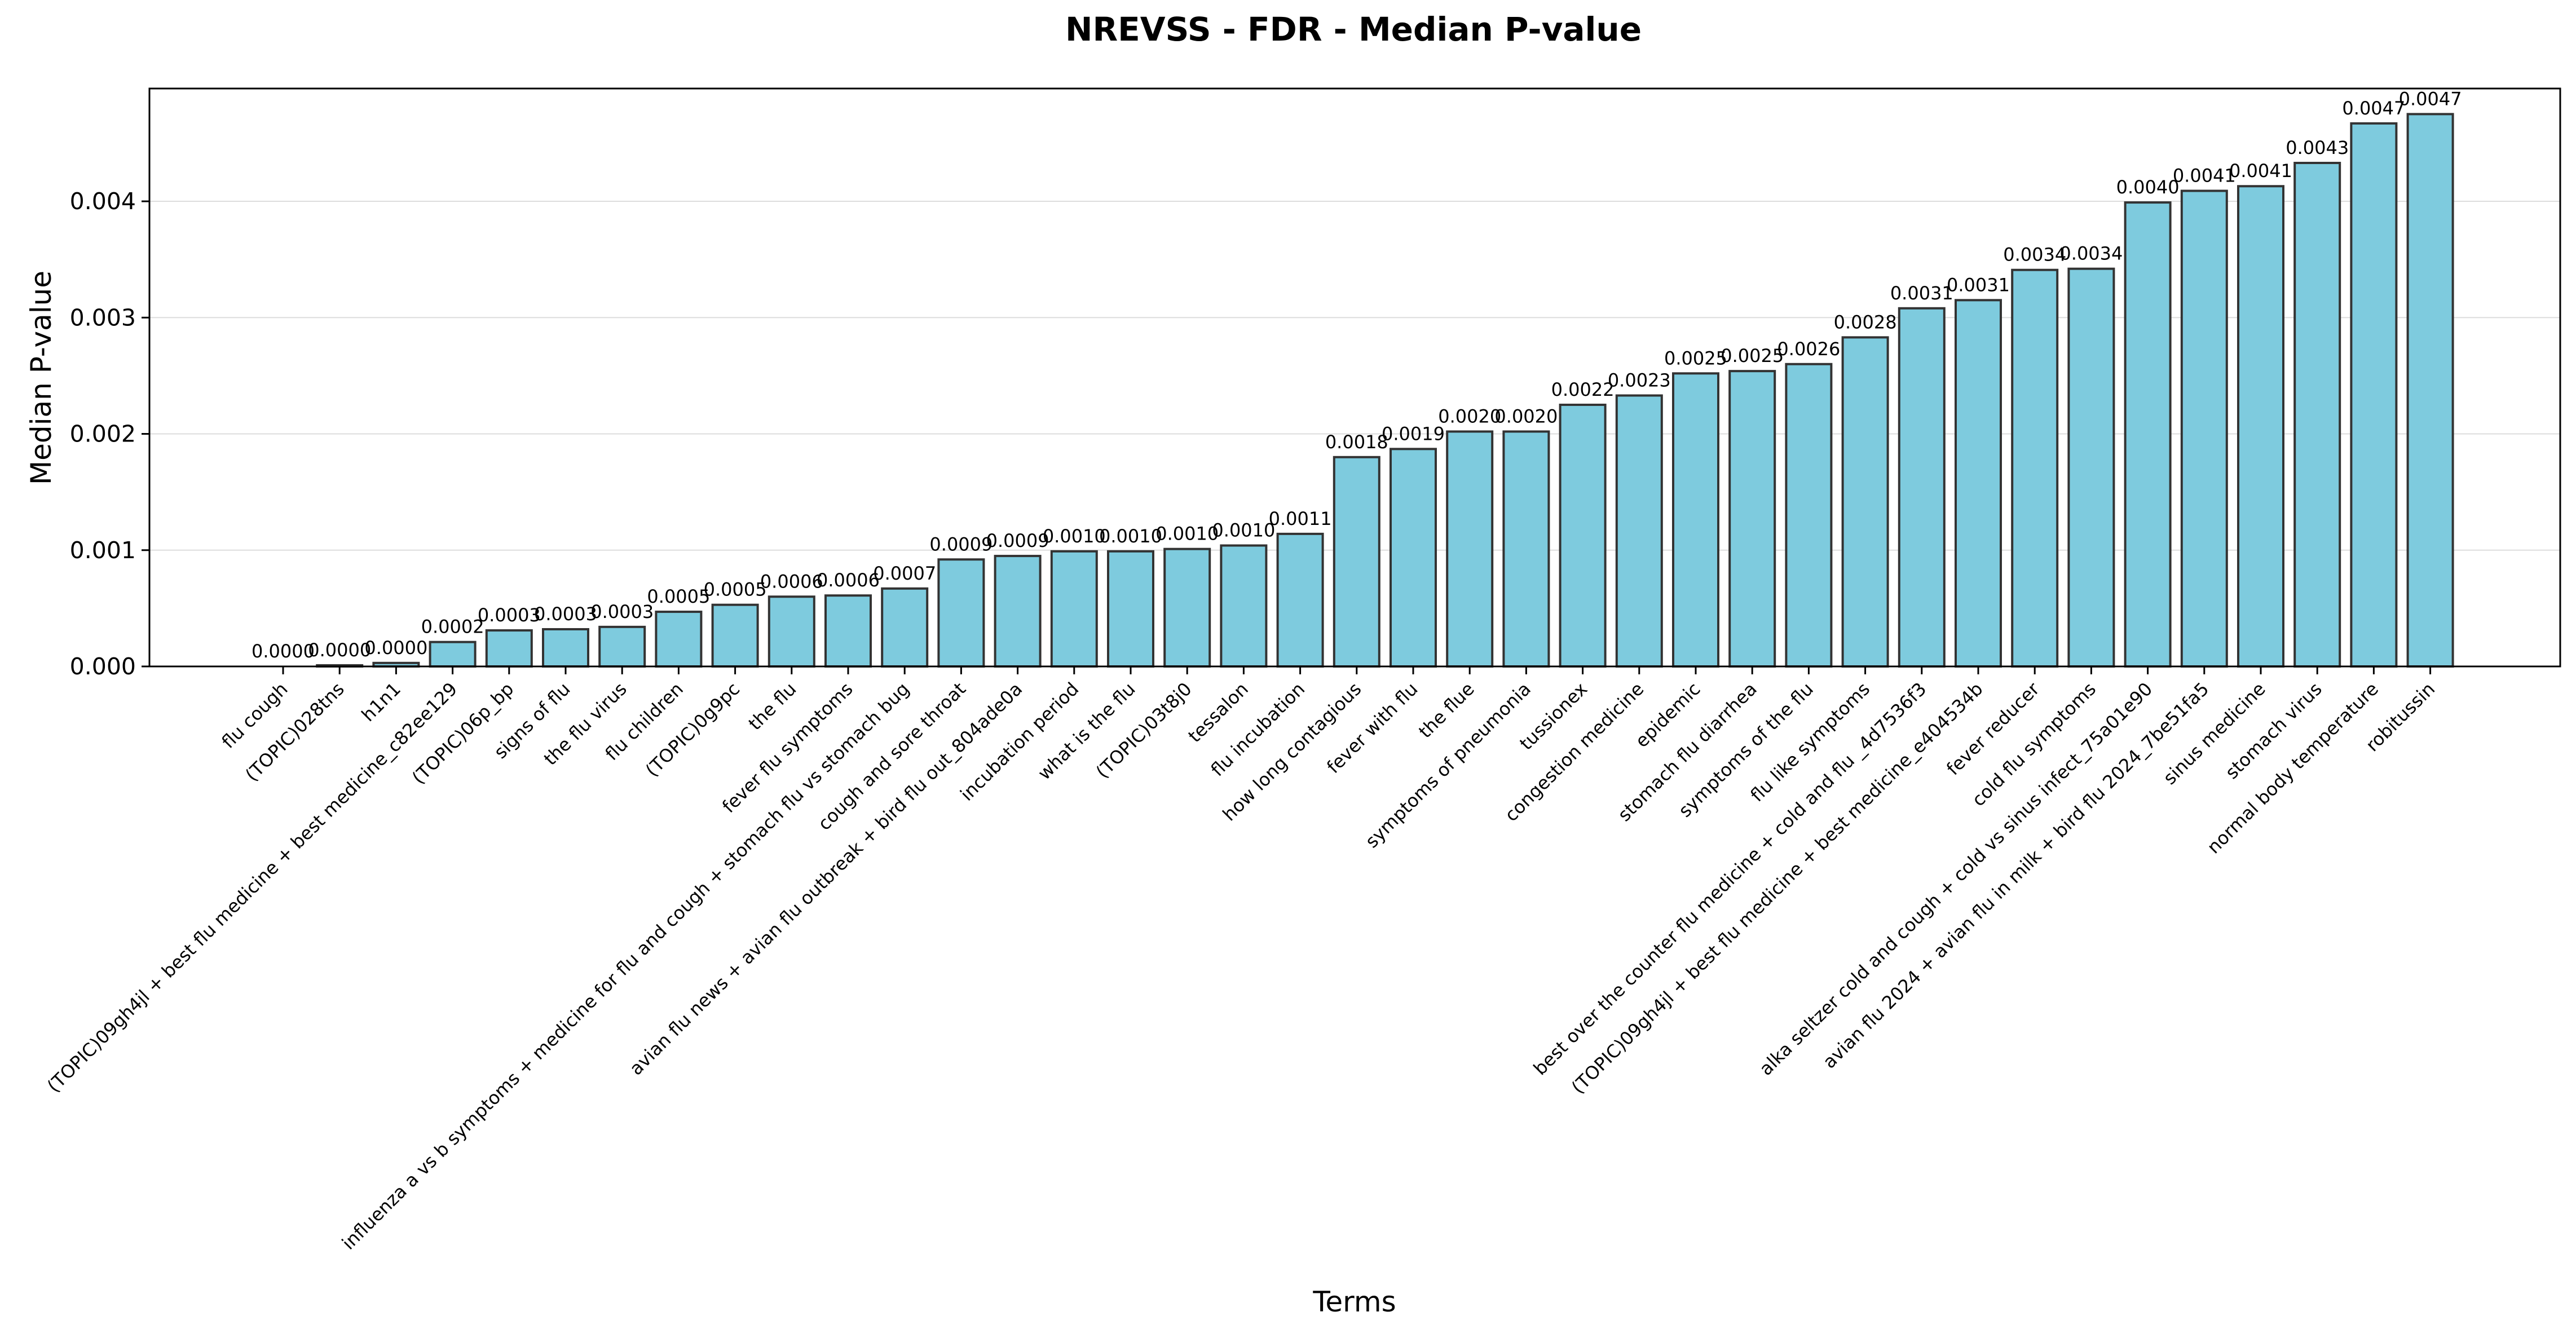 Image resolution: width=2576 pixels, height=1334 pixels. I want to click on x-axis-label: Terms, so click(1354, 1302).